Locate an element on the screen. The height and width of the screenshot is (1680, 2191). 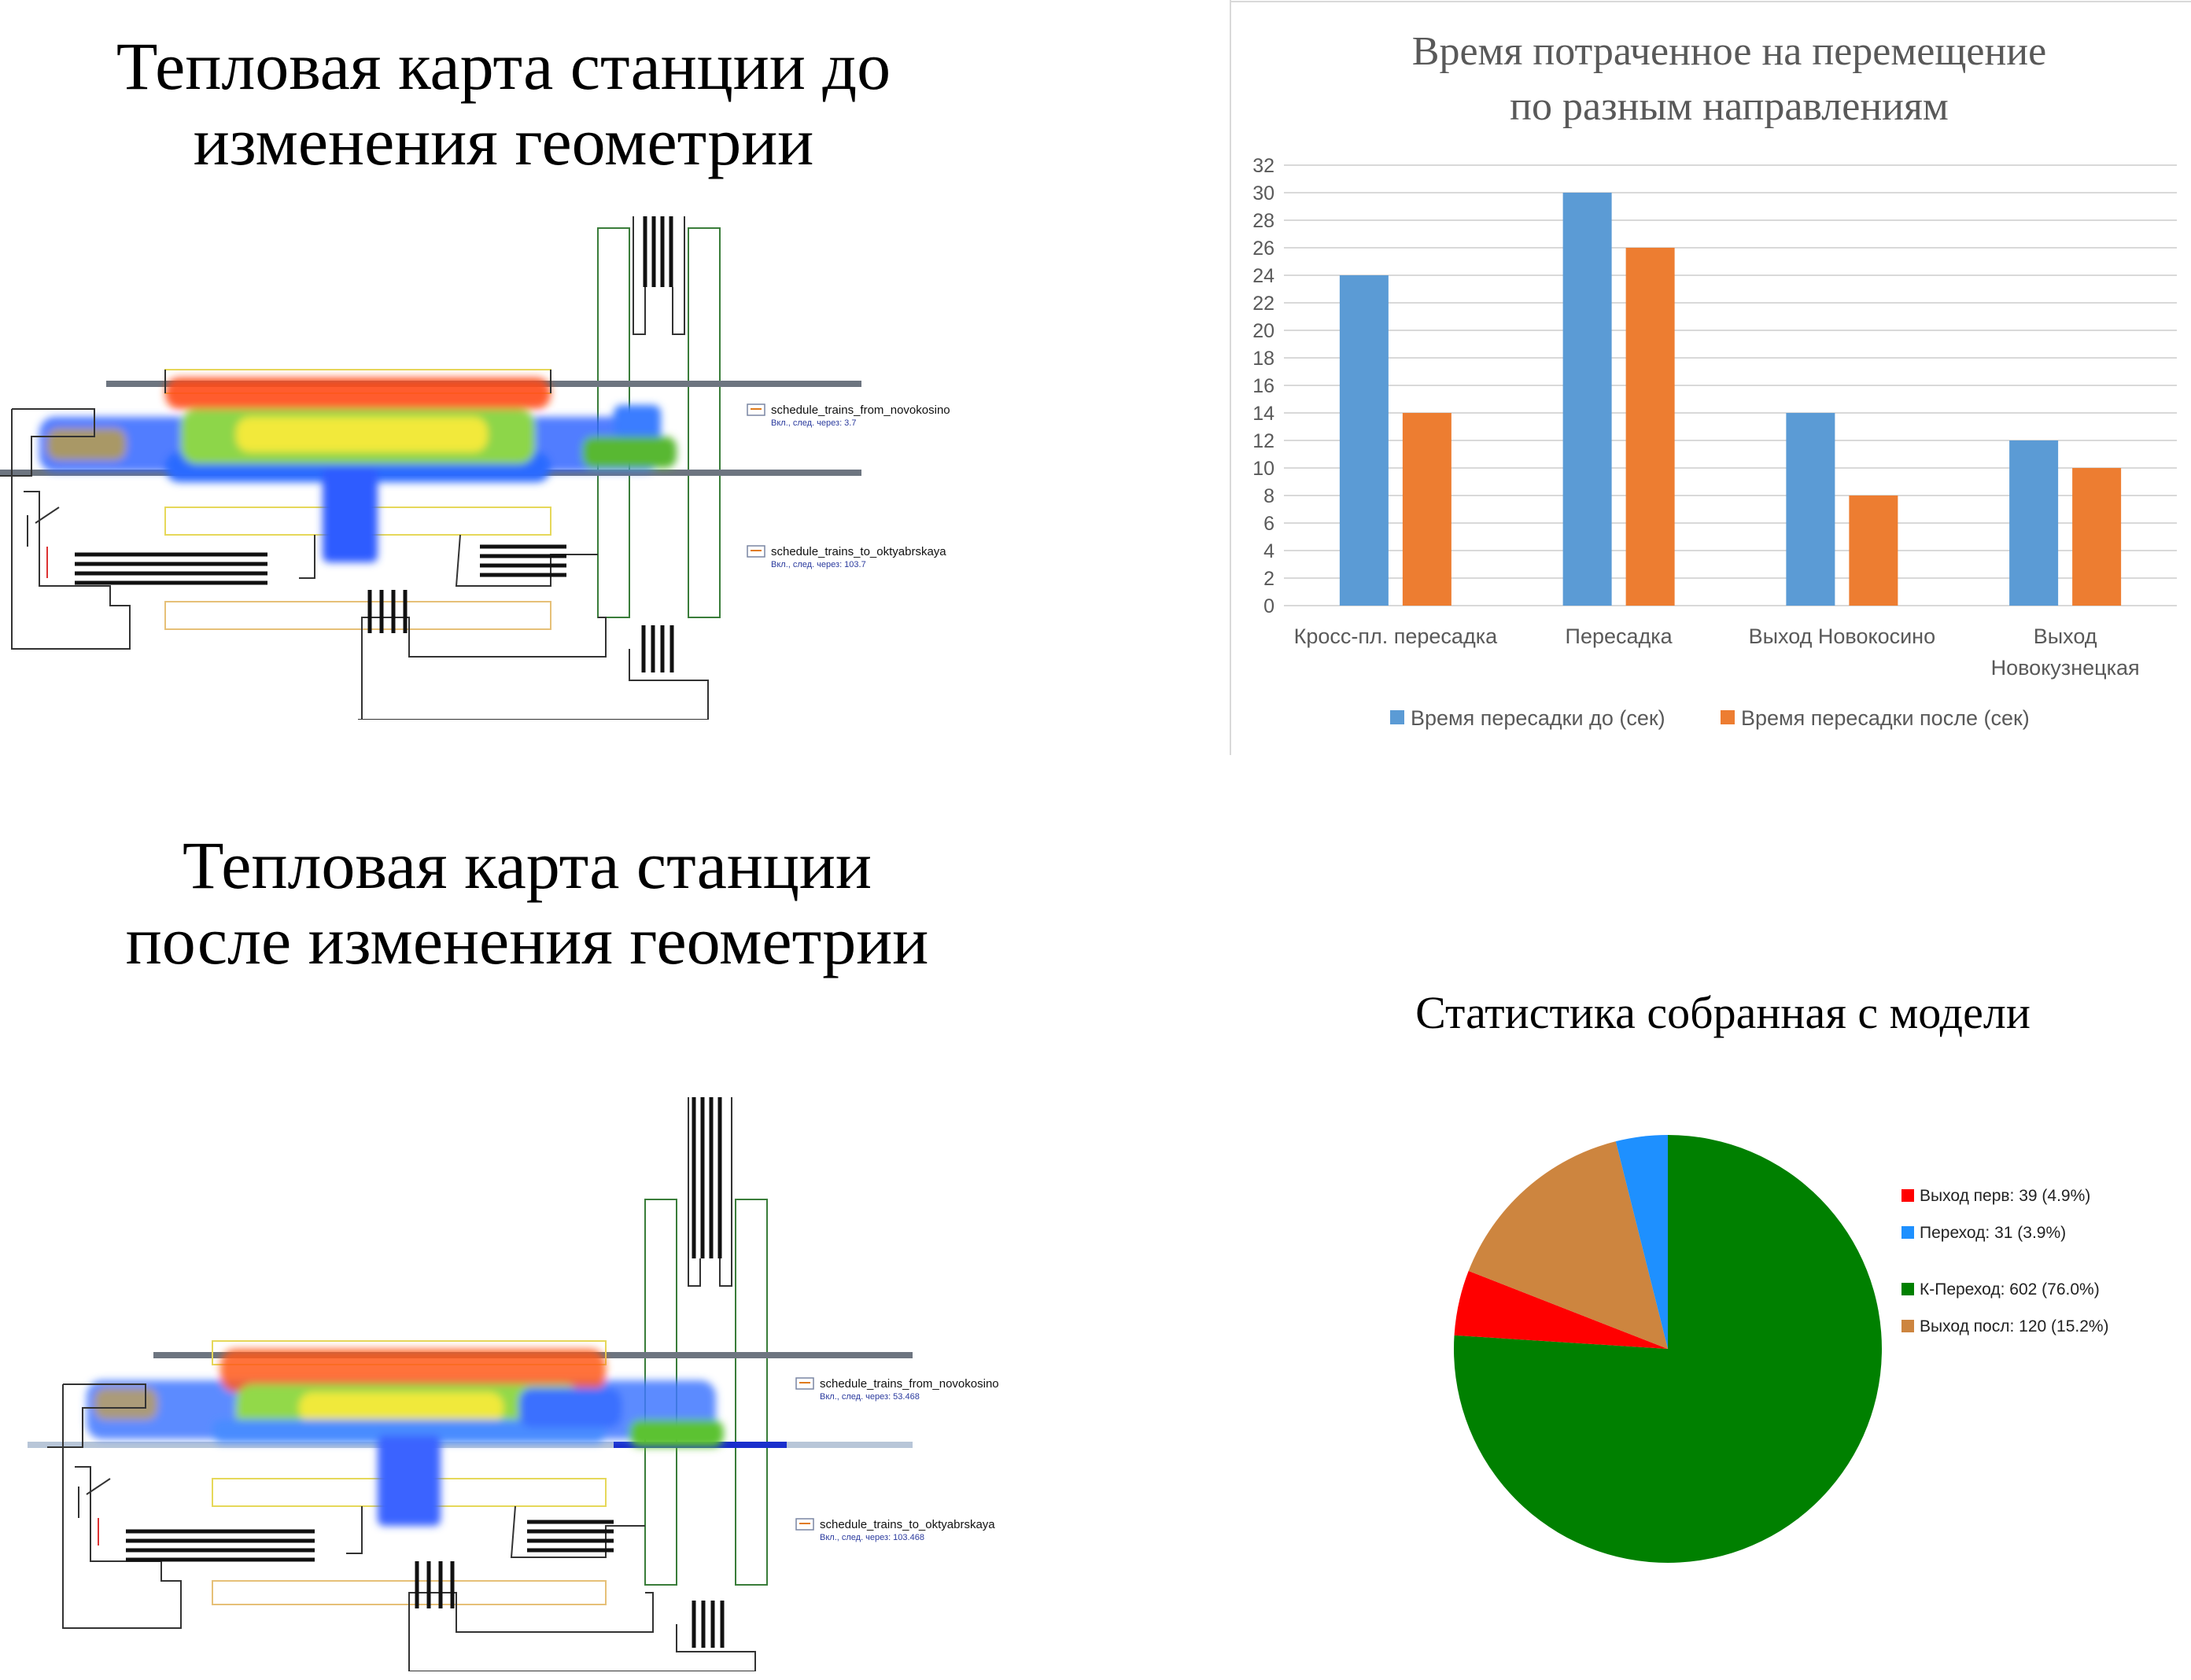
y-tick-label: 22 is located at coordinates (1263, 304).